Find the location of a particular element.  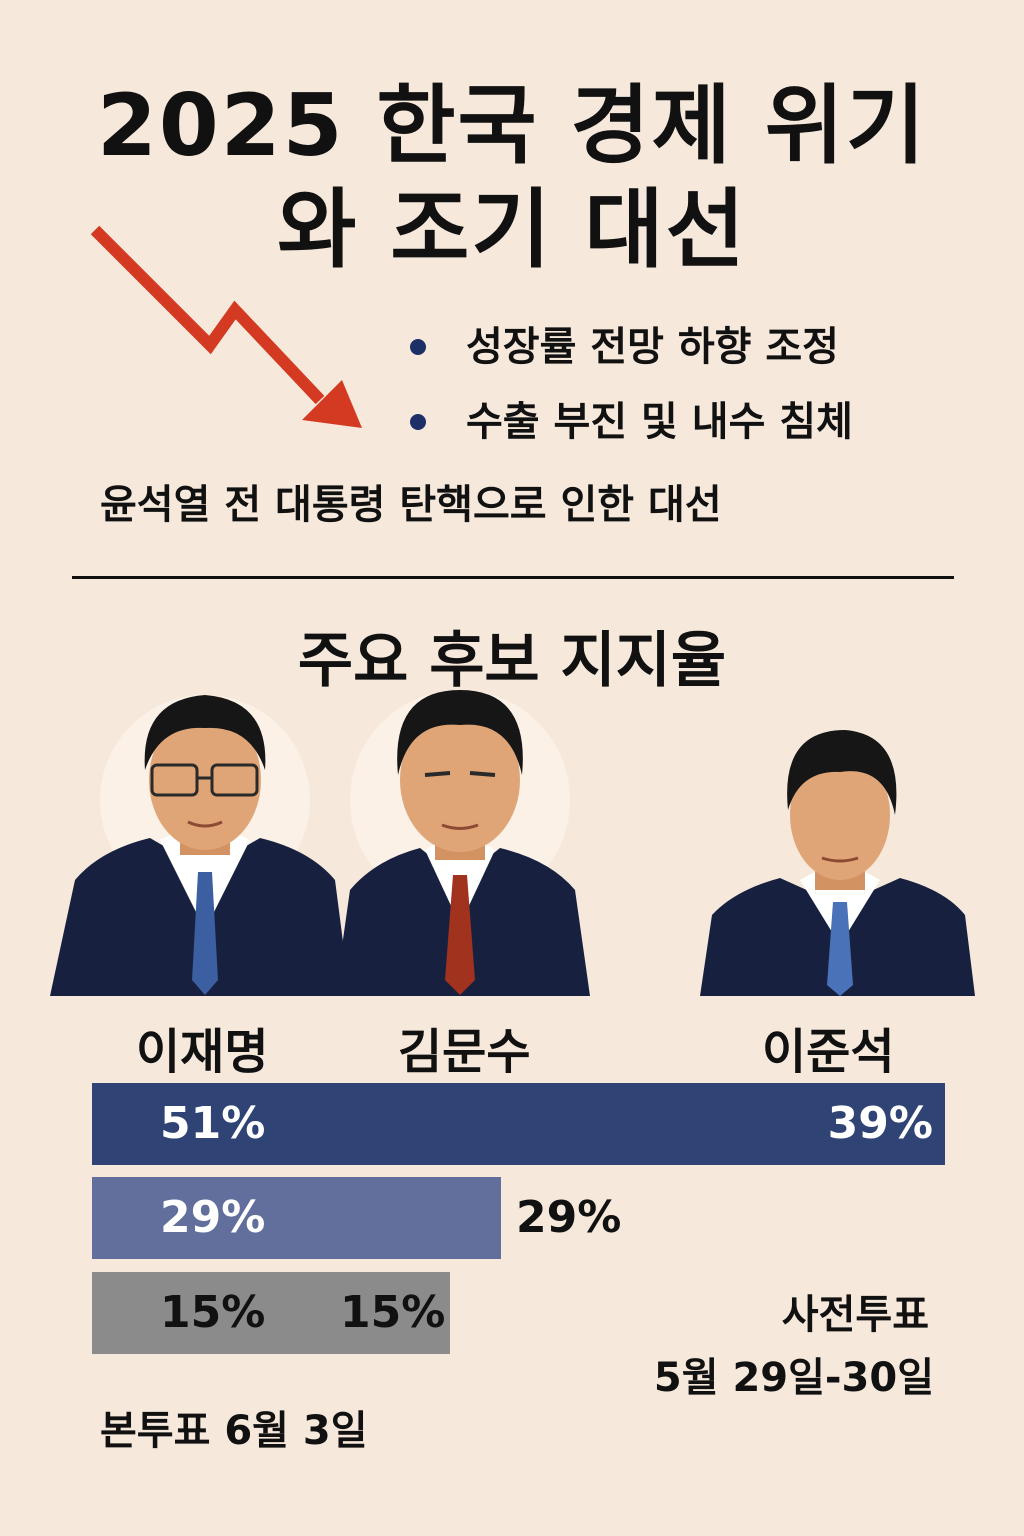

page-title-line2: 와 조기 대선 is located at coordinates (512, 230).